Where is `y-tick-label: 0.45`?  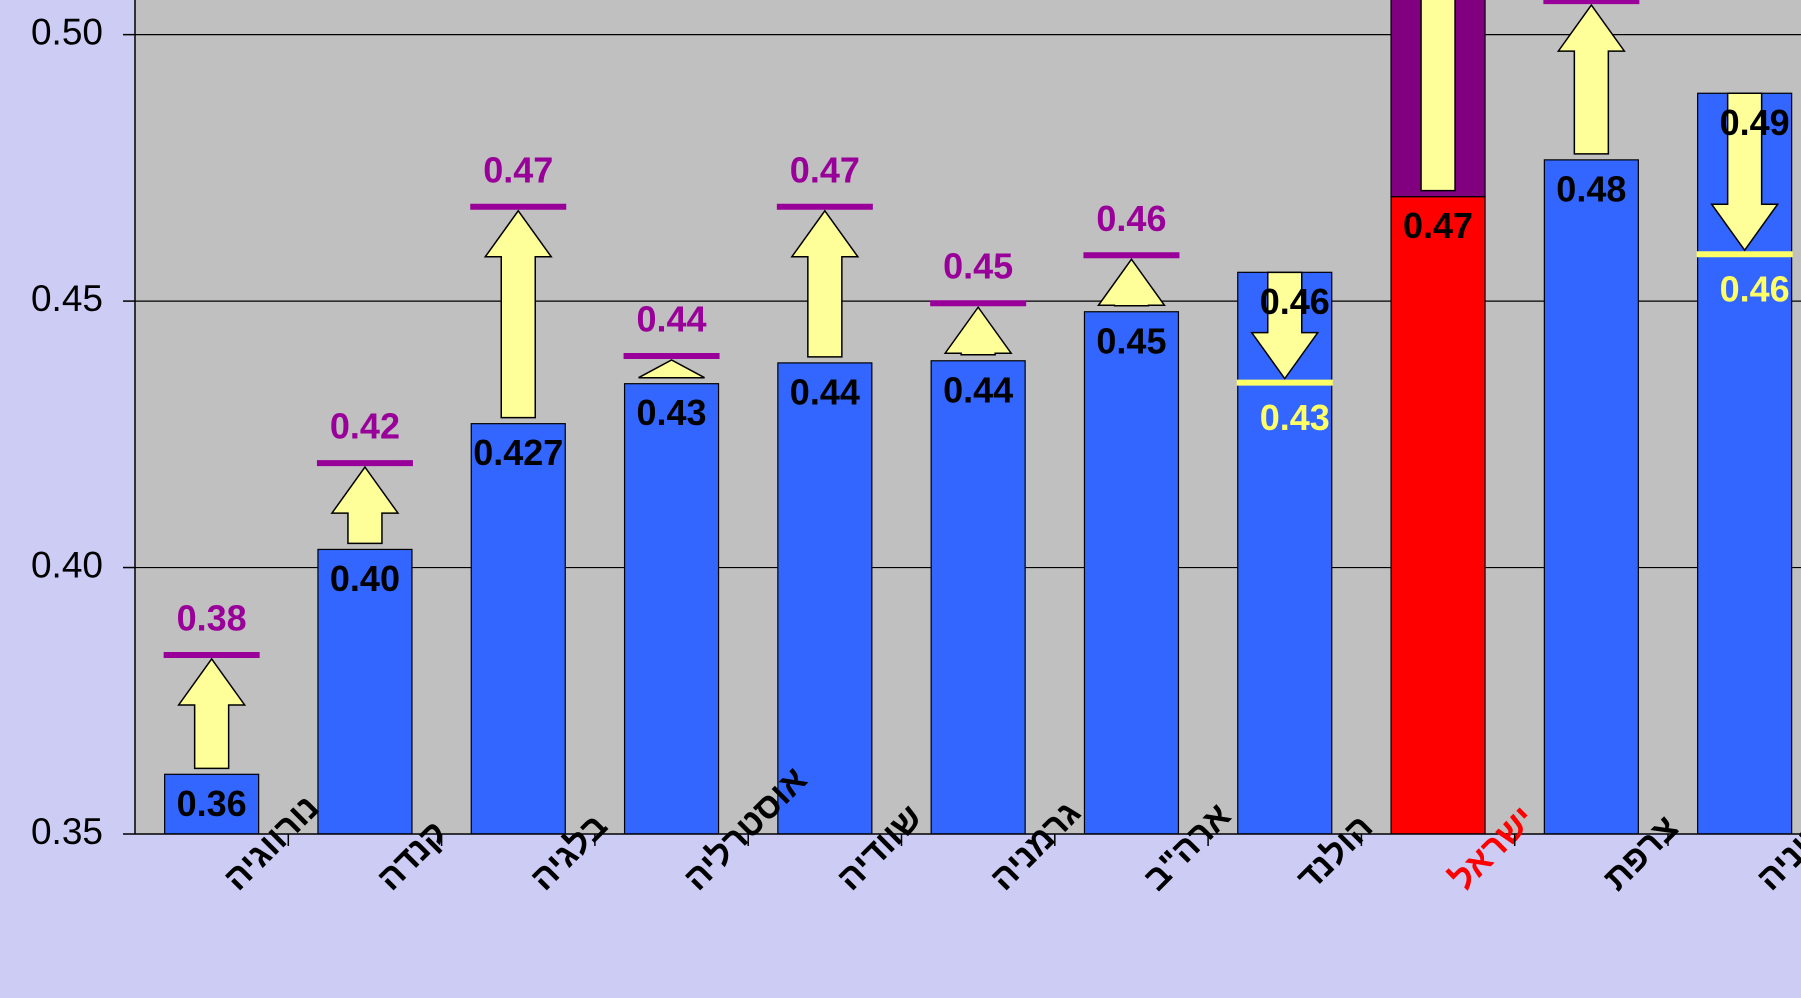
y-tick-label: 0.45 is located at coordinates (67, 298).